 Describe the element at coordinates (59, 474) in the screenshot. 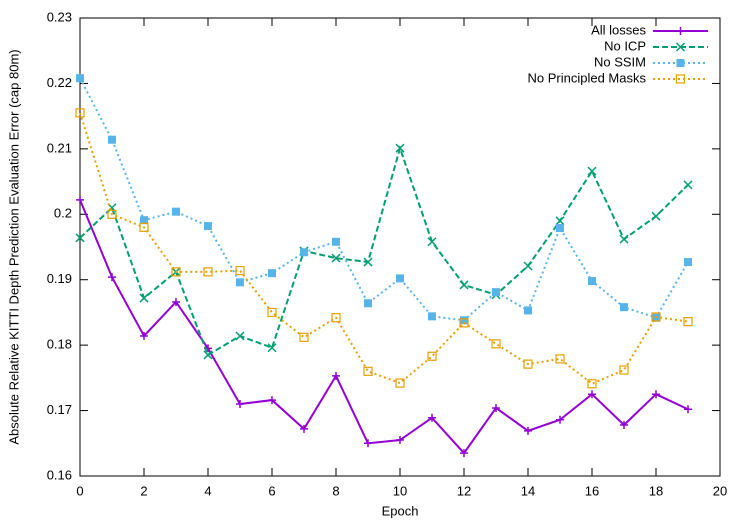

I see `y-tick-label: 0.16` at that location.